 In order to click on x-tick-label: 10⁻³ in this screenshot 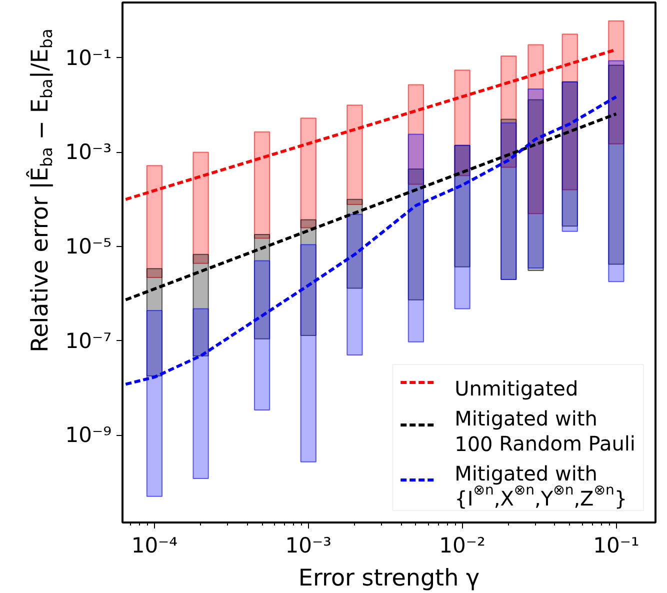, I will do `click(308, 546)`.